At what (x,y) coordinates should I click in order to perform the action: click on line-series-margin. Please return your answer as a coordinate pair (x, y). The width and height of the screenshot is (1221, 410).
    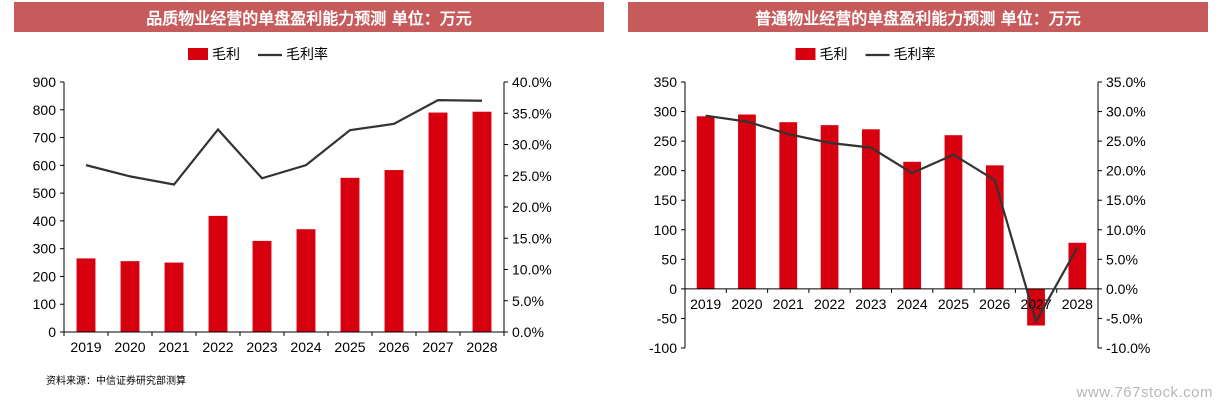
    Looking at the image, I should click on (284, 142).